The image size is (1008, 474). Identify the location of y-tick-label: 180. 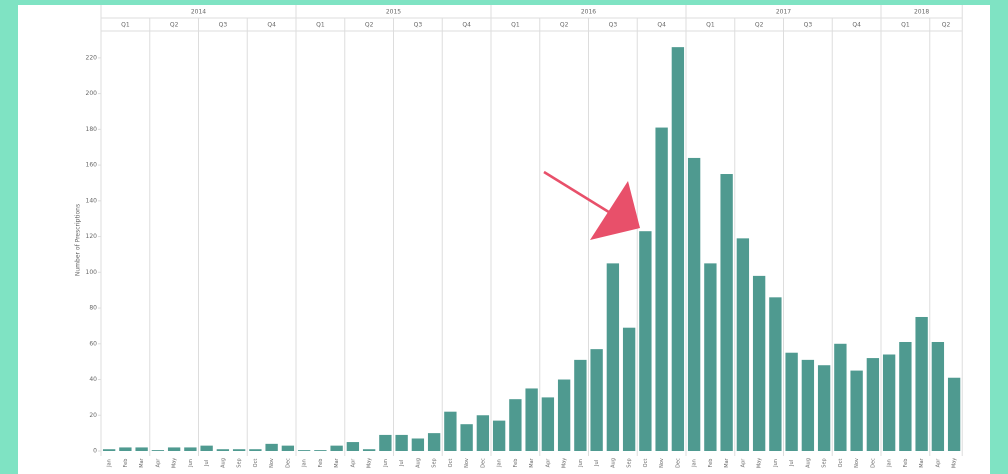
(92, 129).